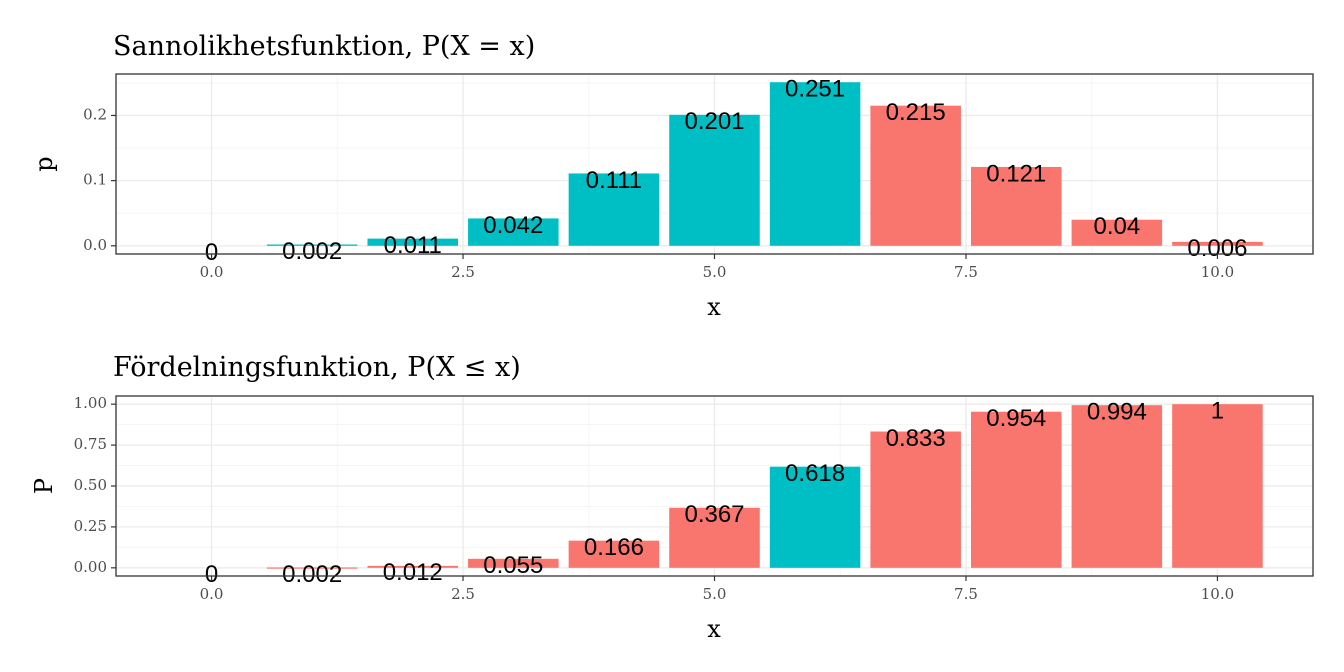 The height and width of the screenshot is (672, 1344). I want to click on cdf-data-label-6: 0.618, so click(815, 473).